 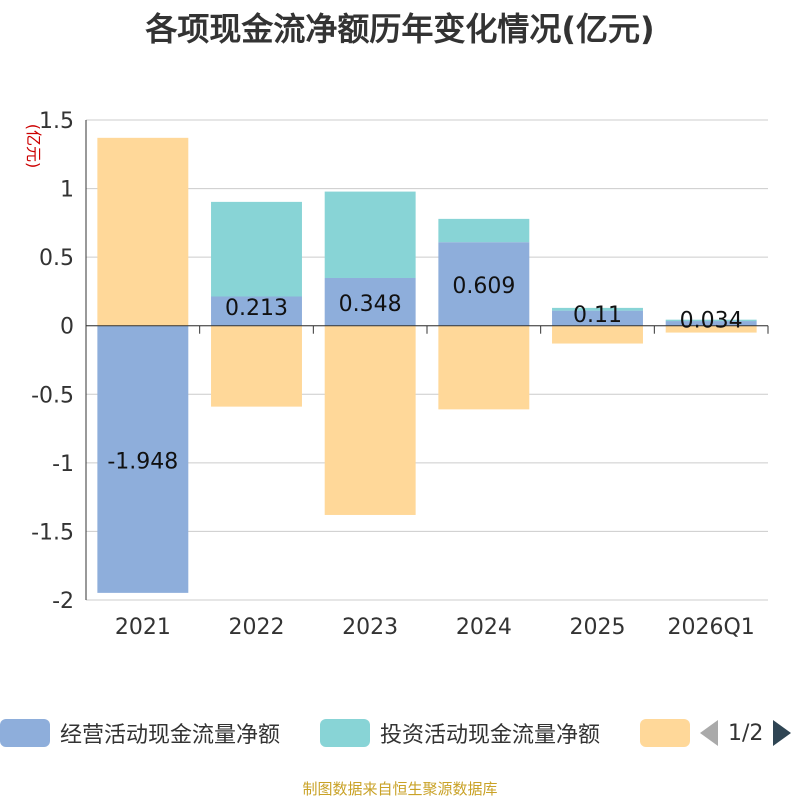 What do you see at coordinates (400, 29) in the screenshot?
I see `chart-title: 各项现金流净额历年变化情况(亿元)` at bounding box center [400, 29].